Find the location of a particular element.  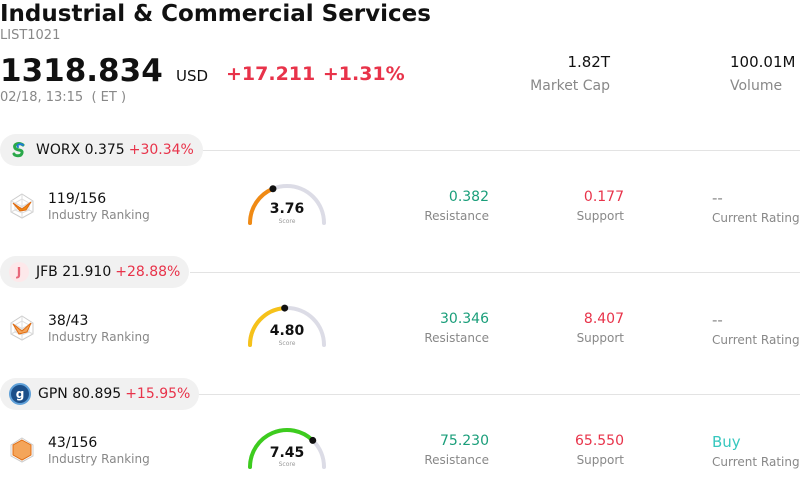

volume-label: Volume is located at coordinates (756, 86).